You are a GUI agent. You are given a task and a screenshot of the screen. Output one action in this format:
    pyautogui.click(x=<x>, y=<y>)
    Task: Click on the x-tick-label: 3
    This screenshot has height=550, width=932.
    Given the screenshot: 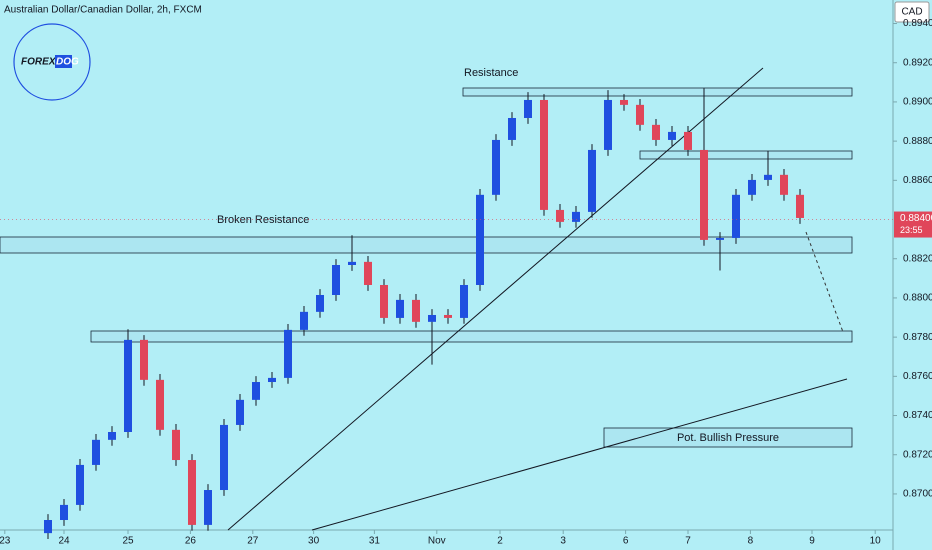 What is the action you would take?
    pyautogui.click(x=563, y=541)
    